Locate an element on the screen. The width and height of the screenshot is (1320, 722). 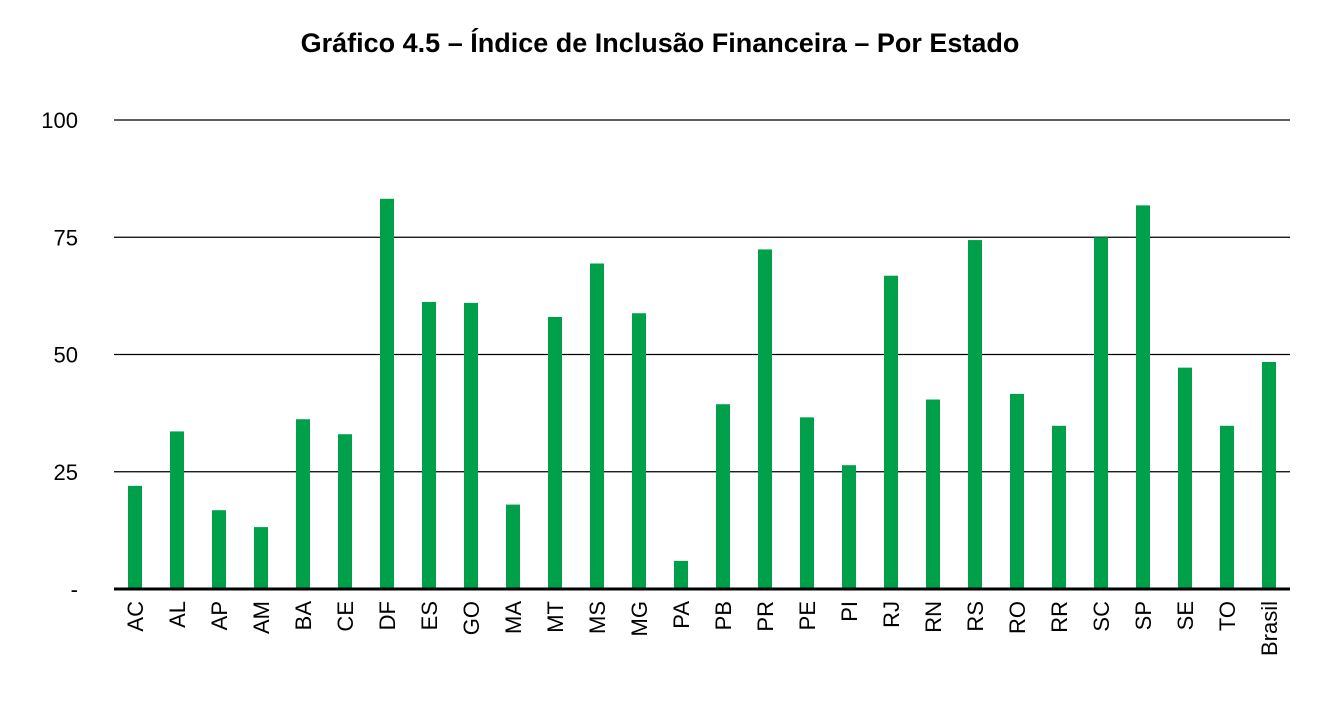
y-tick-label: 25 is located at coordinates (66, 472).